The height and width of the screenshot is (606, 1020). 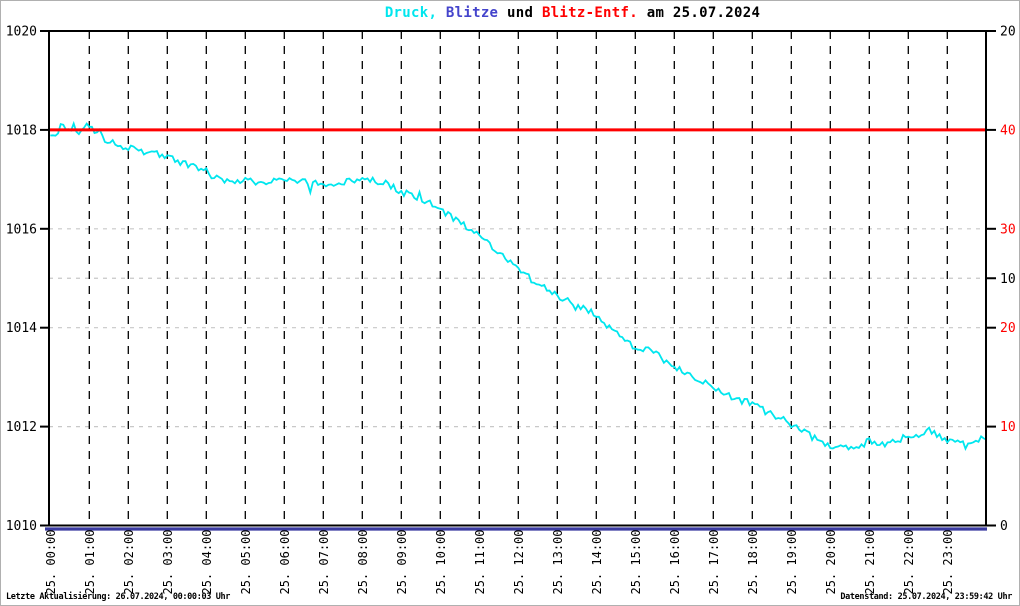 What do you see at coordinates (753, 562) in the screenshot?
I see `x-axis-label: 25. 18:00` at bounding box center [753, 562].